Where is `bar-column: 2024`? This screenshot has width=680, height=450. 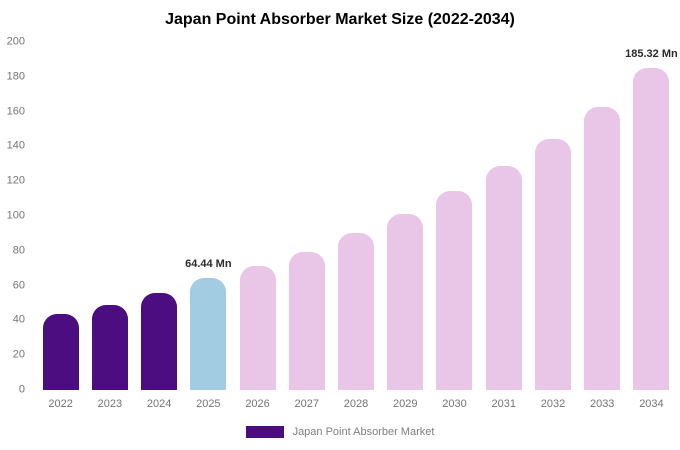 bar-column: 2024 is located at coordinates (158, 226).